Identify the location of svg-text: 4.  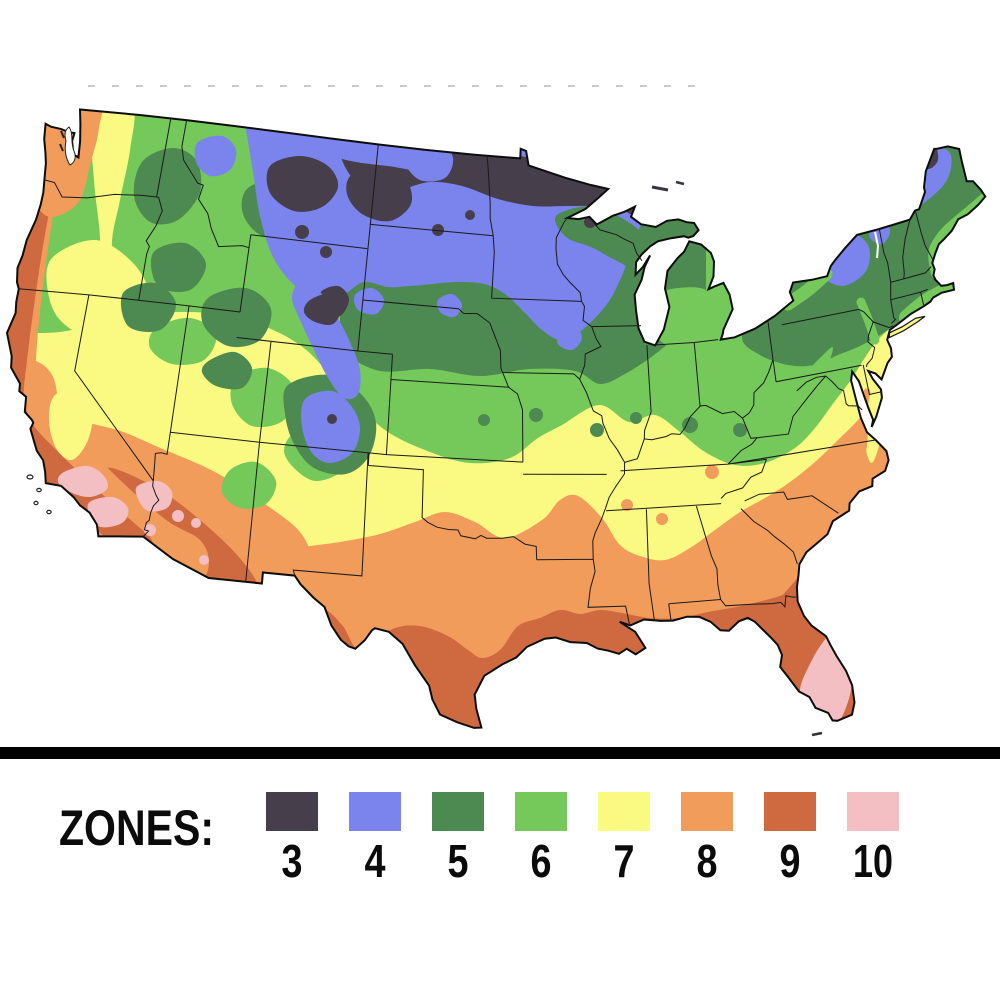
(375, 861).